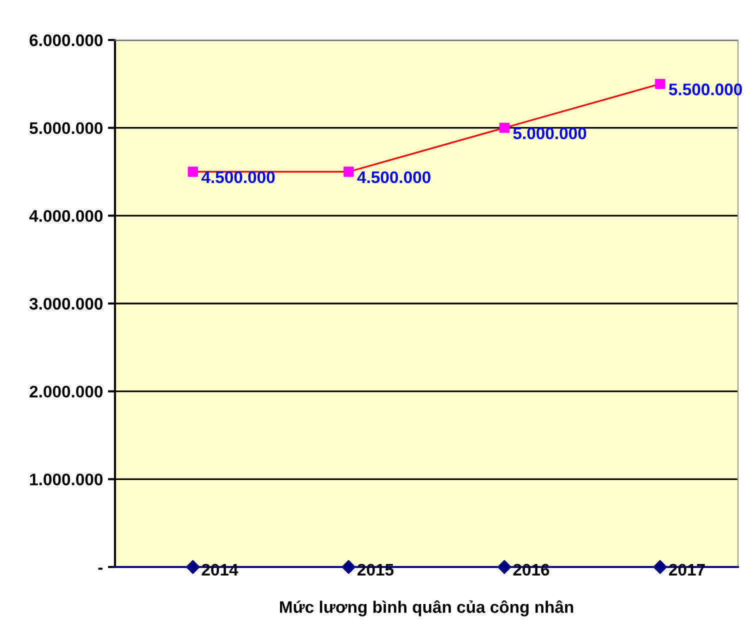 The height and width of the screenshot is (631, 750). What do you see at coordinates (427, 608) in the screenshot?
I see `x-axis-title: Mức lương bình quân của công nhân` at bounding box center [427, 608].